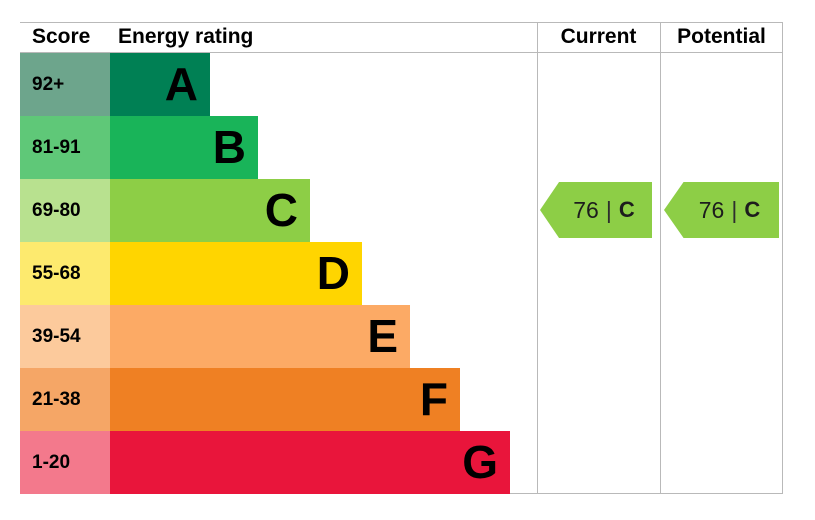  I want to click on potential-rating-arrow: 76 | C, so click(721, 210).